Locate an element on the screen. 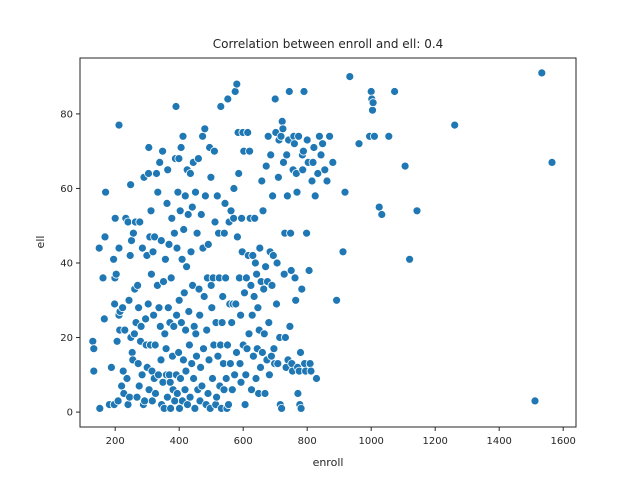  x-tick-label: 1200 is located at coordinates (434, 441).